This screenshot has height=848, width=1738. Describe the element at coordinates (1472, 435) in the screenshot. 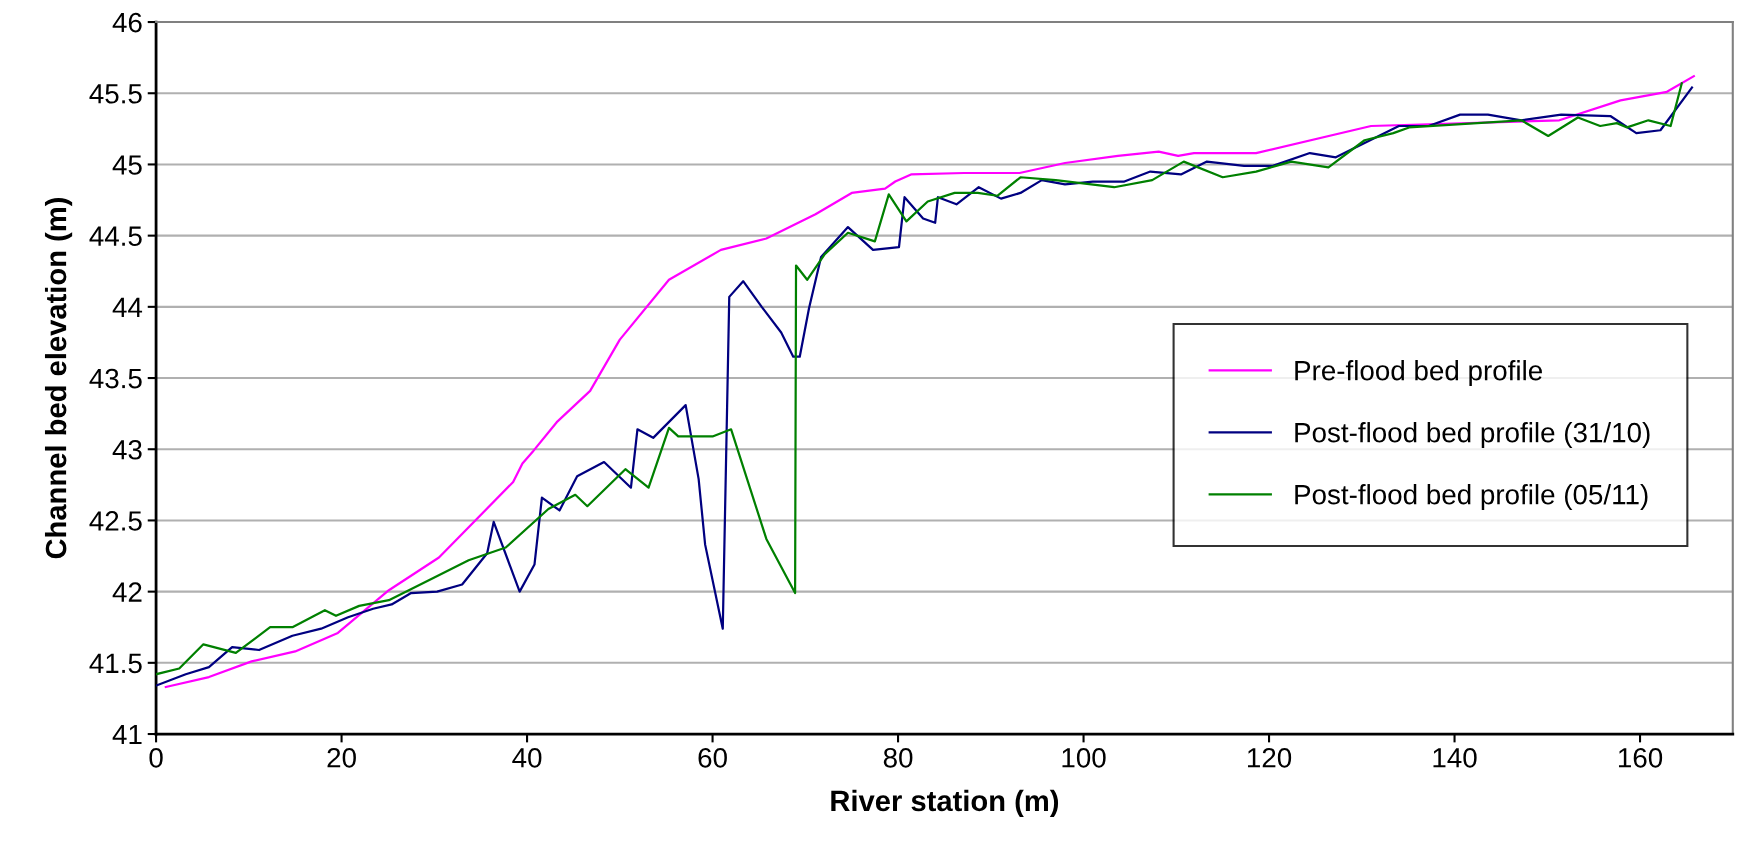

I see `legend-label: Post-flood bed profile (31/10)` at that location.